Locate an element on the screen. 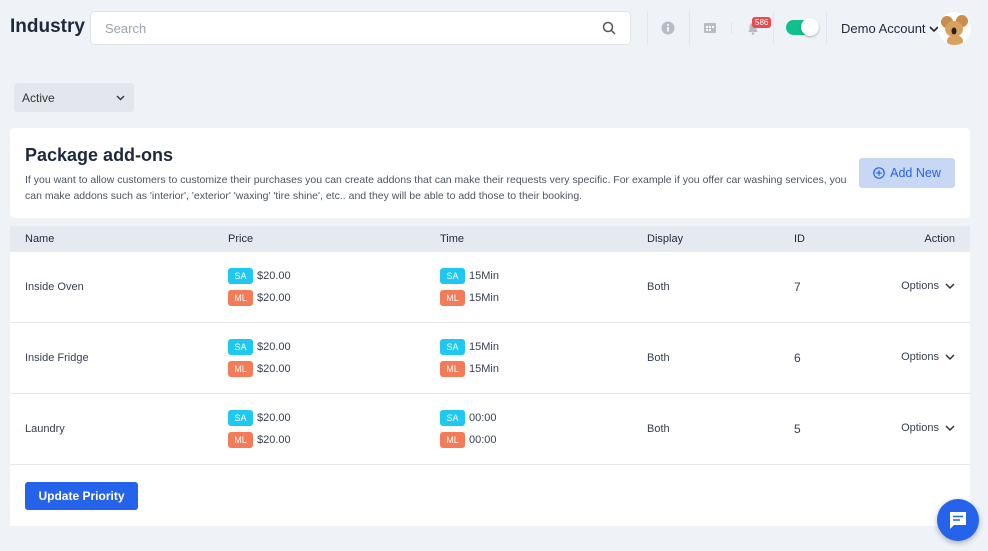 This screenshot has width=988, height=551. addon-name: Inside Oven is located at coordinates (54, 287).